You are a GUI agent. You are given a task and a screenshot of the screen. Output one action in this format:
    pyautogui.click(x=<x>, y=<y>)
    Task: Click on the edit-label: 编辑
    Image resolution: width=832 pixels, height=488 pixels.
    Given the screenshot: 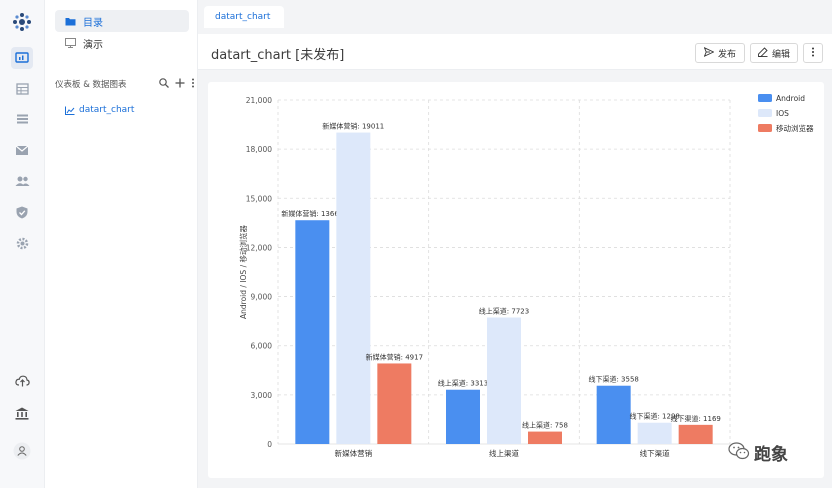 What is the action you would take?
    pyautogui.click(x=780, y=54)
    